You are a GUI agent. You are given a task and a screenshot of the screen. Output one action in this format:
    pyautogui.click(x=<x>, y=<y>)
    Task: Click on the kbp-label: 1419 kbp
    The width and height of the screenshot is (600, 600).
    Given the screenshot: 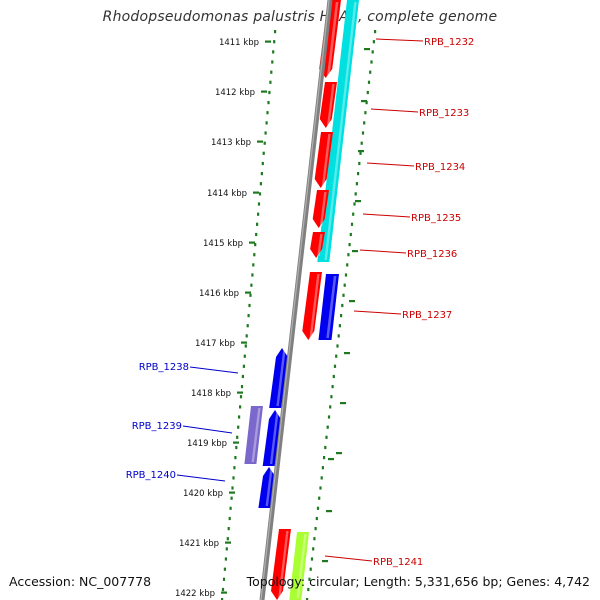 What is the action you would take?
    pyautogui.click(x=207, y=444)
    